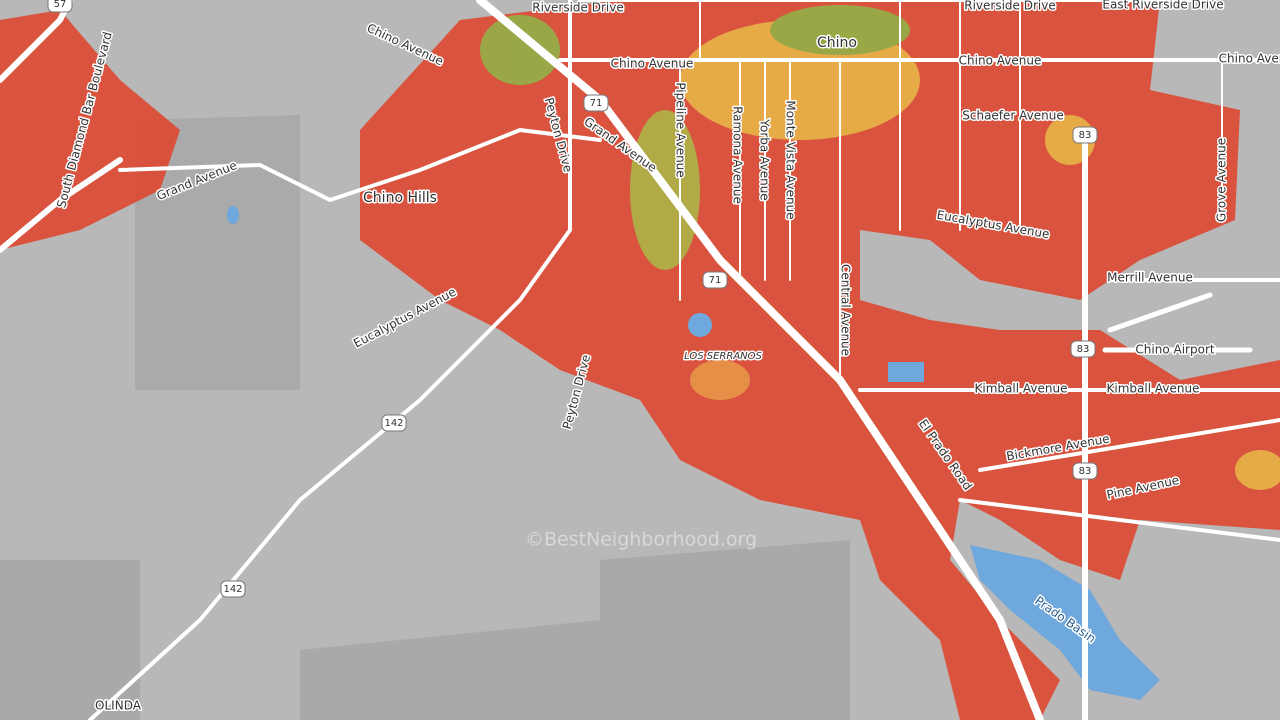  I want to click on place-label: Monte Vista Avenue, so click(791, 159).